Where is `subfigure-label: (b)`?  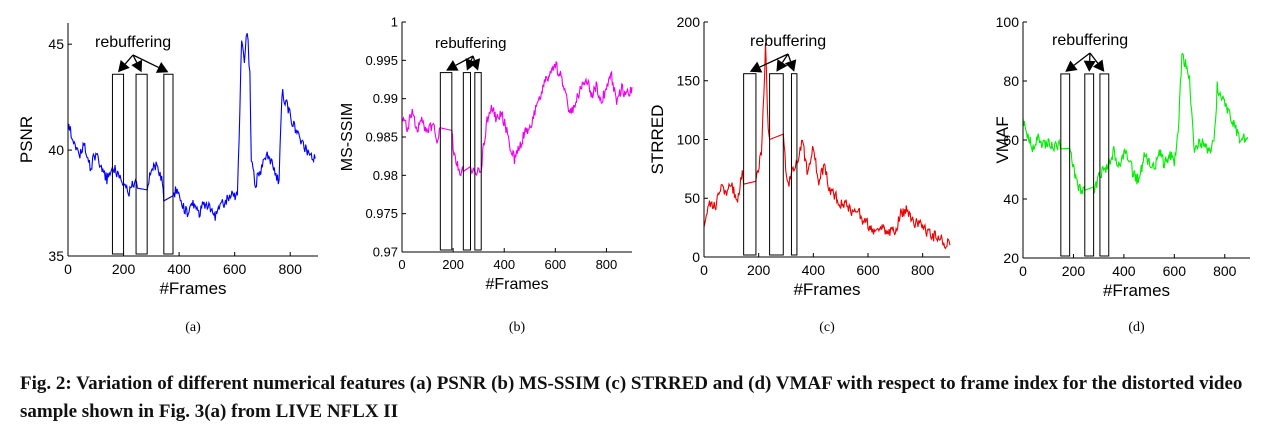
subfigure-label: (b) is located at coordinates (517, 327).